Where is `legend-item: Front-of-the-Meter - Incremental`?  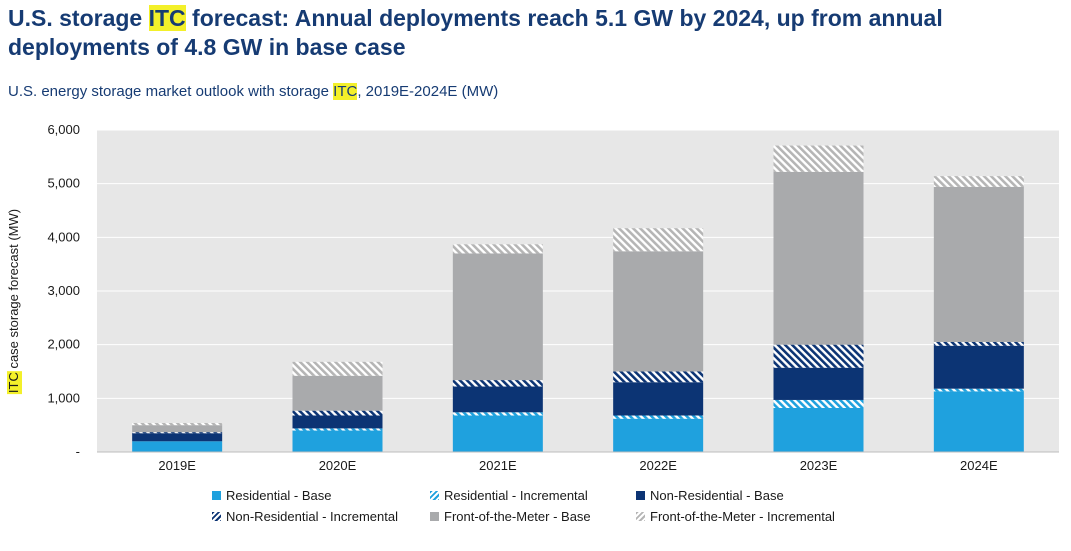
legend-item: Front-of-the-Meter - Incremental is located at coordinates (735, 516).